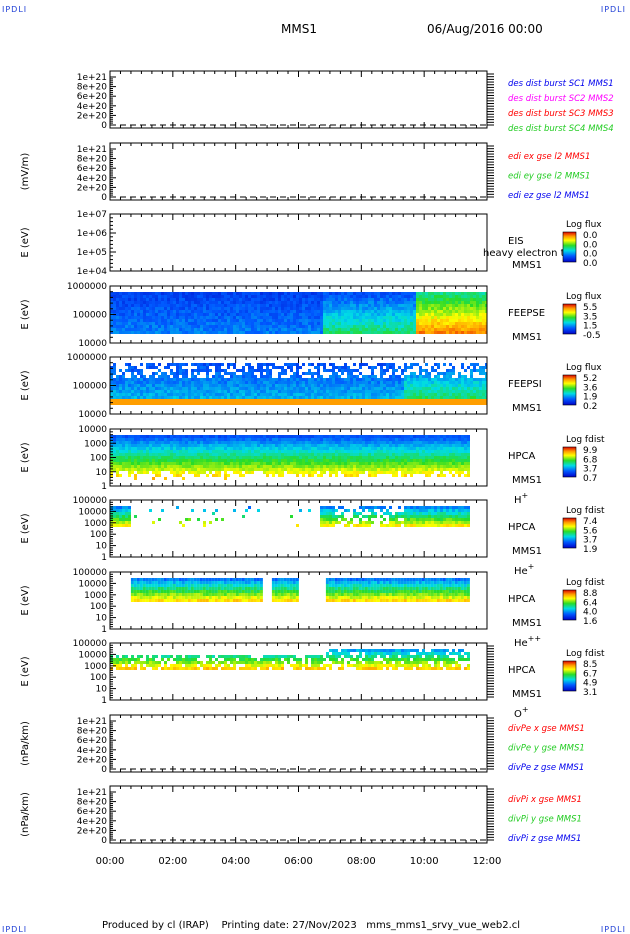 This screenshot has width=630, height=934. I want to click on y-tick-label: 0, so click(104, 126).